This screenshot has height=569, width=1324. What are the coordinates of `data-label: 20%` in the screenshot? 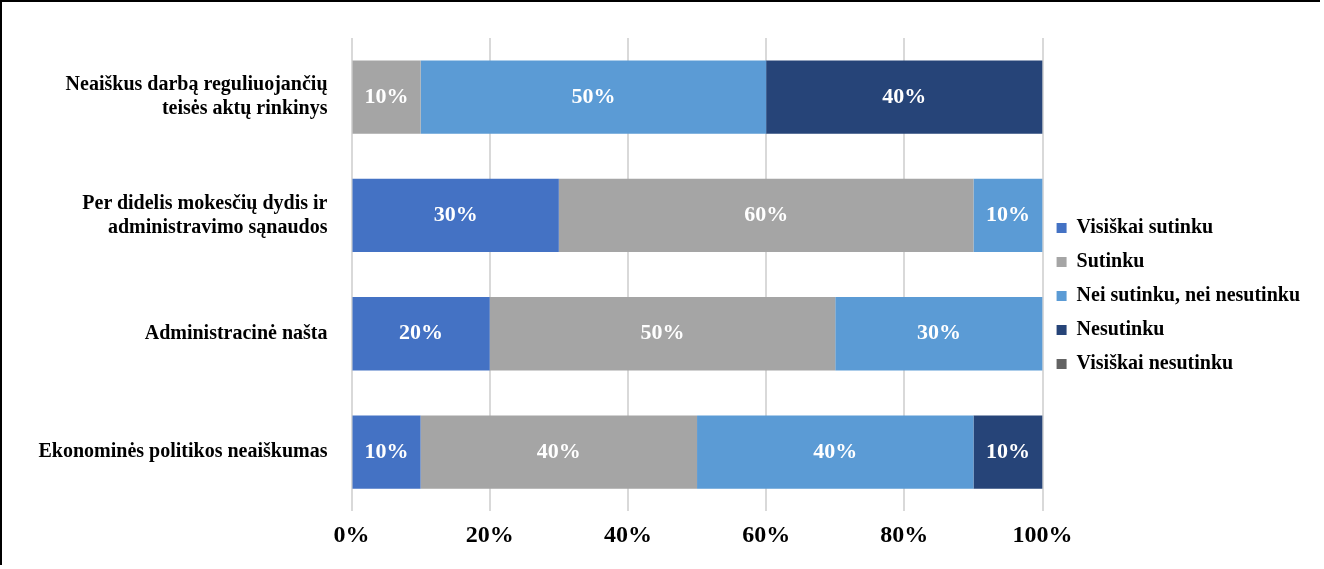 It's located at (421, 332).